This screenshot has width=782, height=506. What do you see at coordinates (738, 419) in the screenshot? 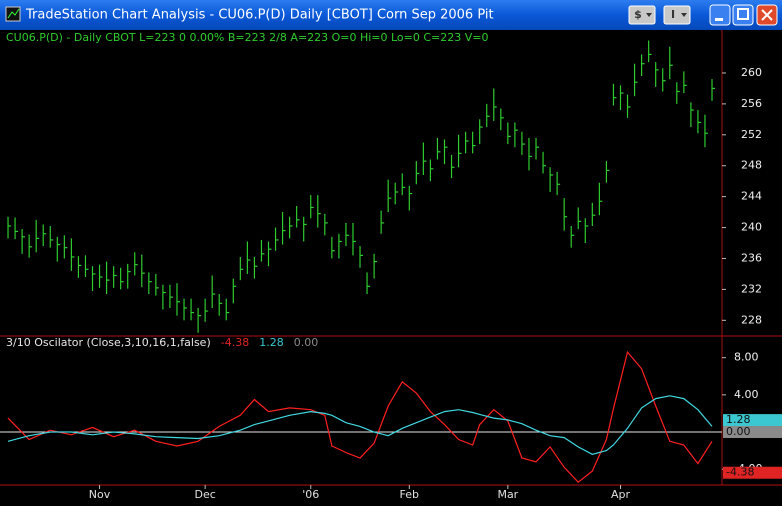
I see `value-box-label: 1.28` at bounding box center [738, 419].